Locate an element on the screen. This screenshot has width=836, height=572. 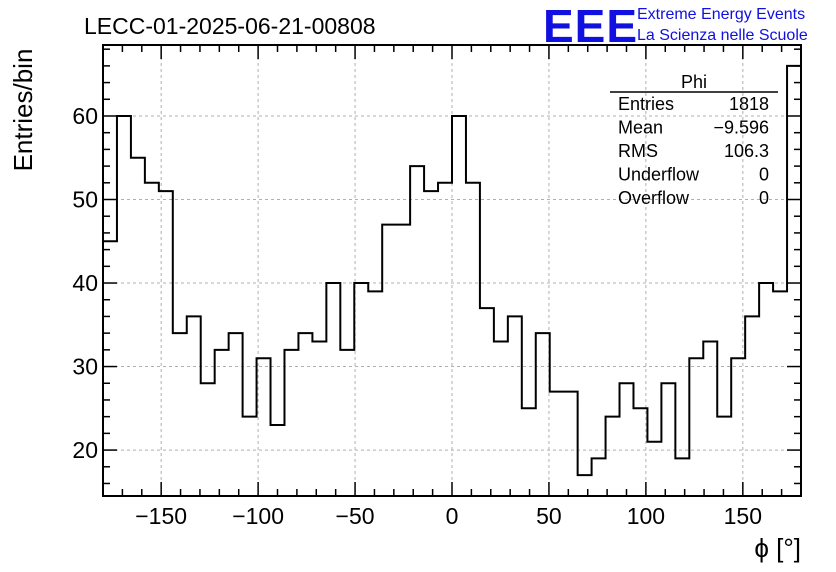
y-tick-label: 50 is located at coordinates (85, 200).